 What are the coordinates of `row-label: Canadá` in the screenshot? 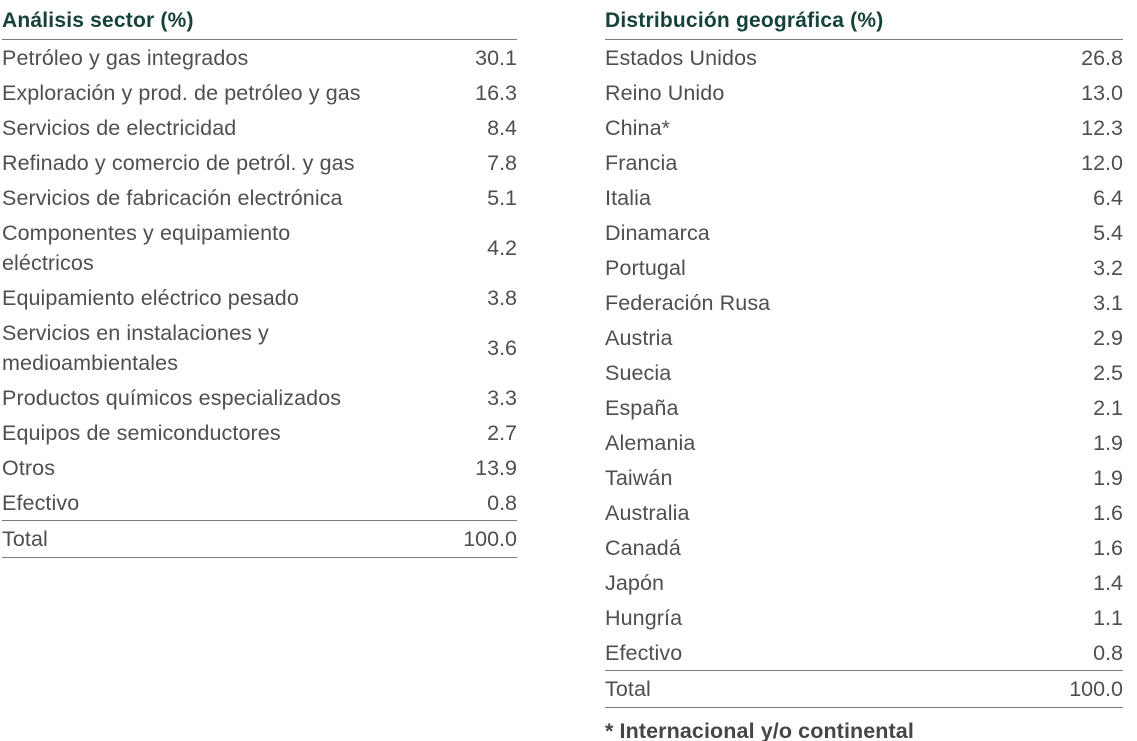 It's located at (643, 547).